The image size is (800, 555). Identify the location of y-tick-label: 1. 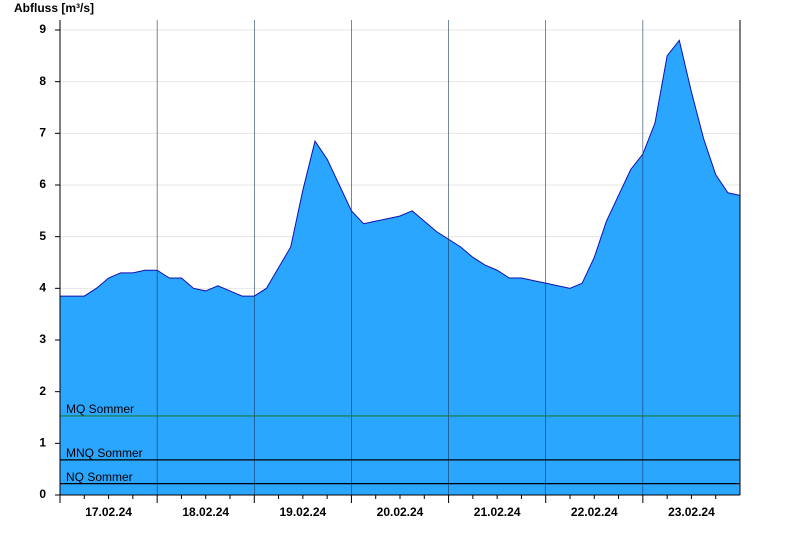
(42, 443).